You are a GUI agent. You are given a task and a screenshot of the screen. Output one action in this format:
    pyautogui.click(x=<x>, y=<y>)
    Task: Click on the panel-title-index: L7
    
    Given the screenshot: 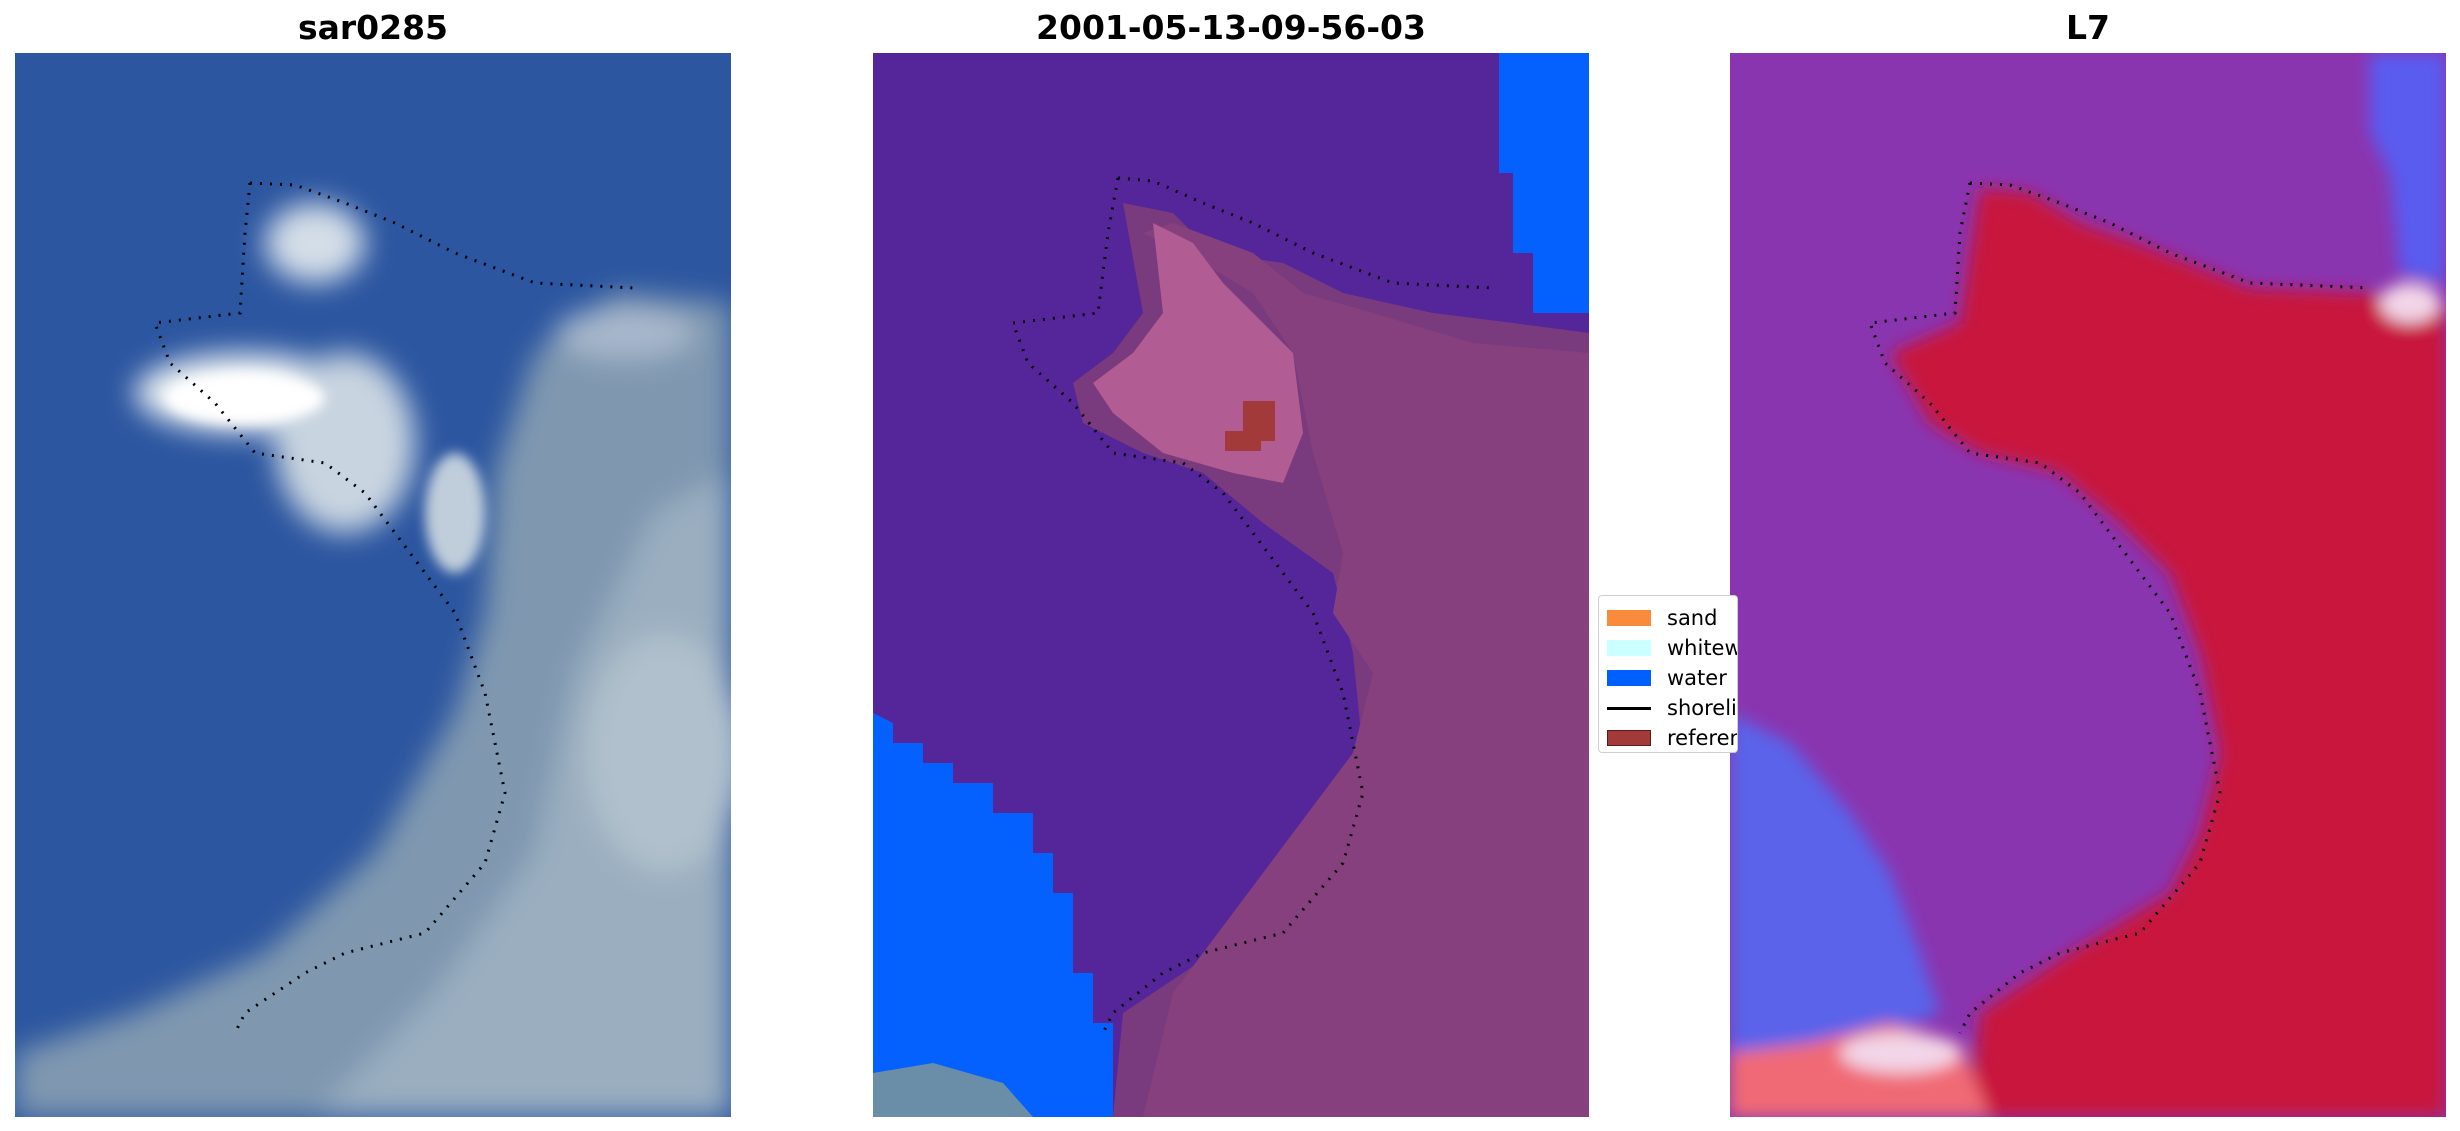 What is the action you would take?
    pyautogui.click(x=2088, y=27)
    